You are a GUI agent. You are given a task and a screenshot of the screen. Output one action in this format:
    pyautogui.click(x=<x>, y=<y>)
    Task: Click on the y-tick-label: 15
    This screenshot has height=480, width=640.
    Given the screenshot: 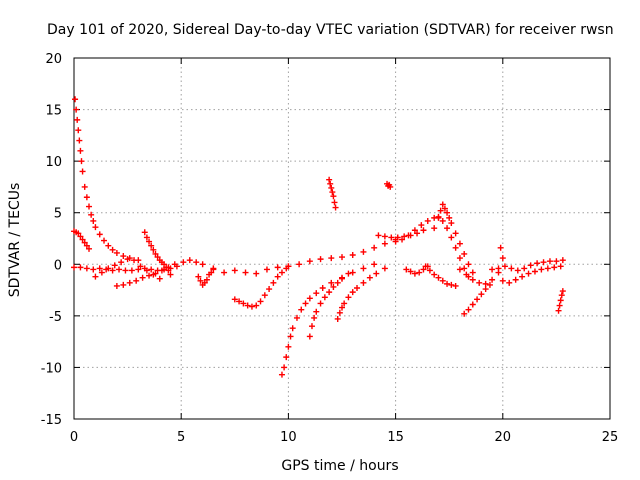 What is the action you would take?
    pyautogui.click(x=53, y=111)
    